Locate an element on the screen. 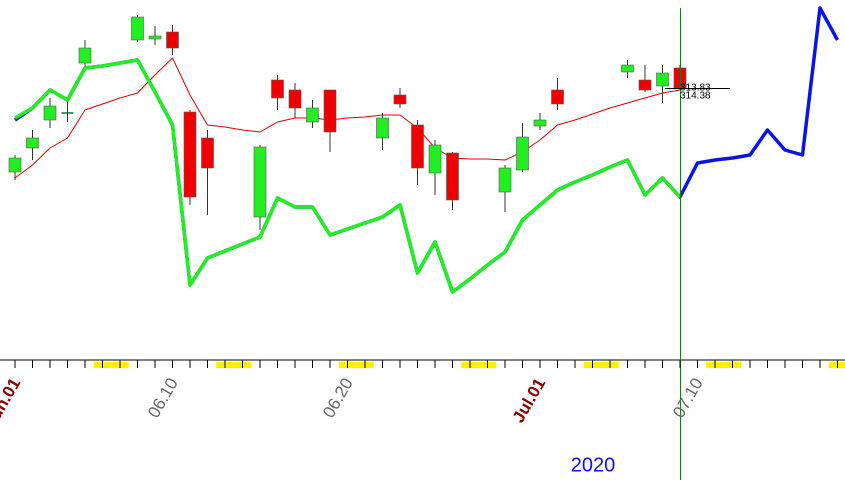 The image size is (845, 480). price-label: 313.83 is located at coordinates (695, 88).